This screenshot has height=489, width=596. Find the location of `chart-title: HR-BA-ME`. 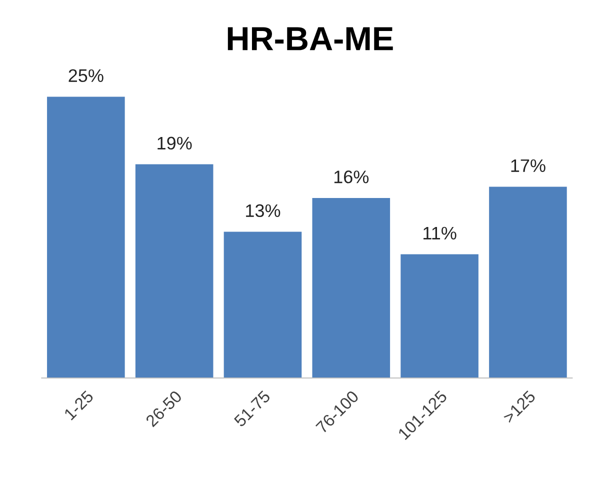

chart-title: HR-BA-ME is located at coordinates (310, 38).